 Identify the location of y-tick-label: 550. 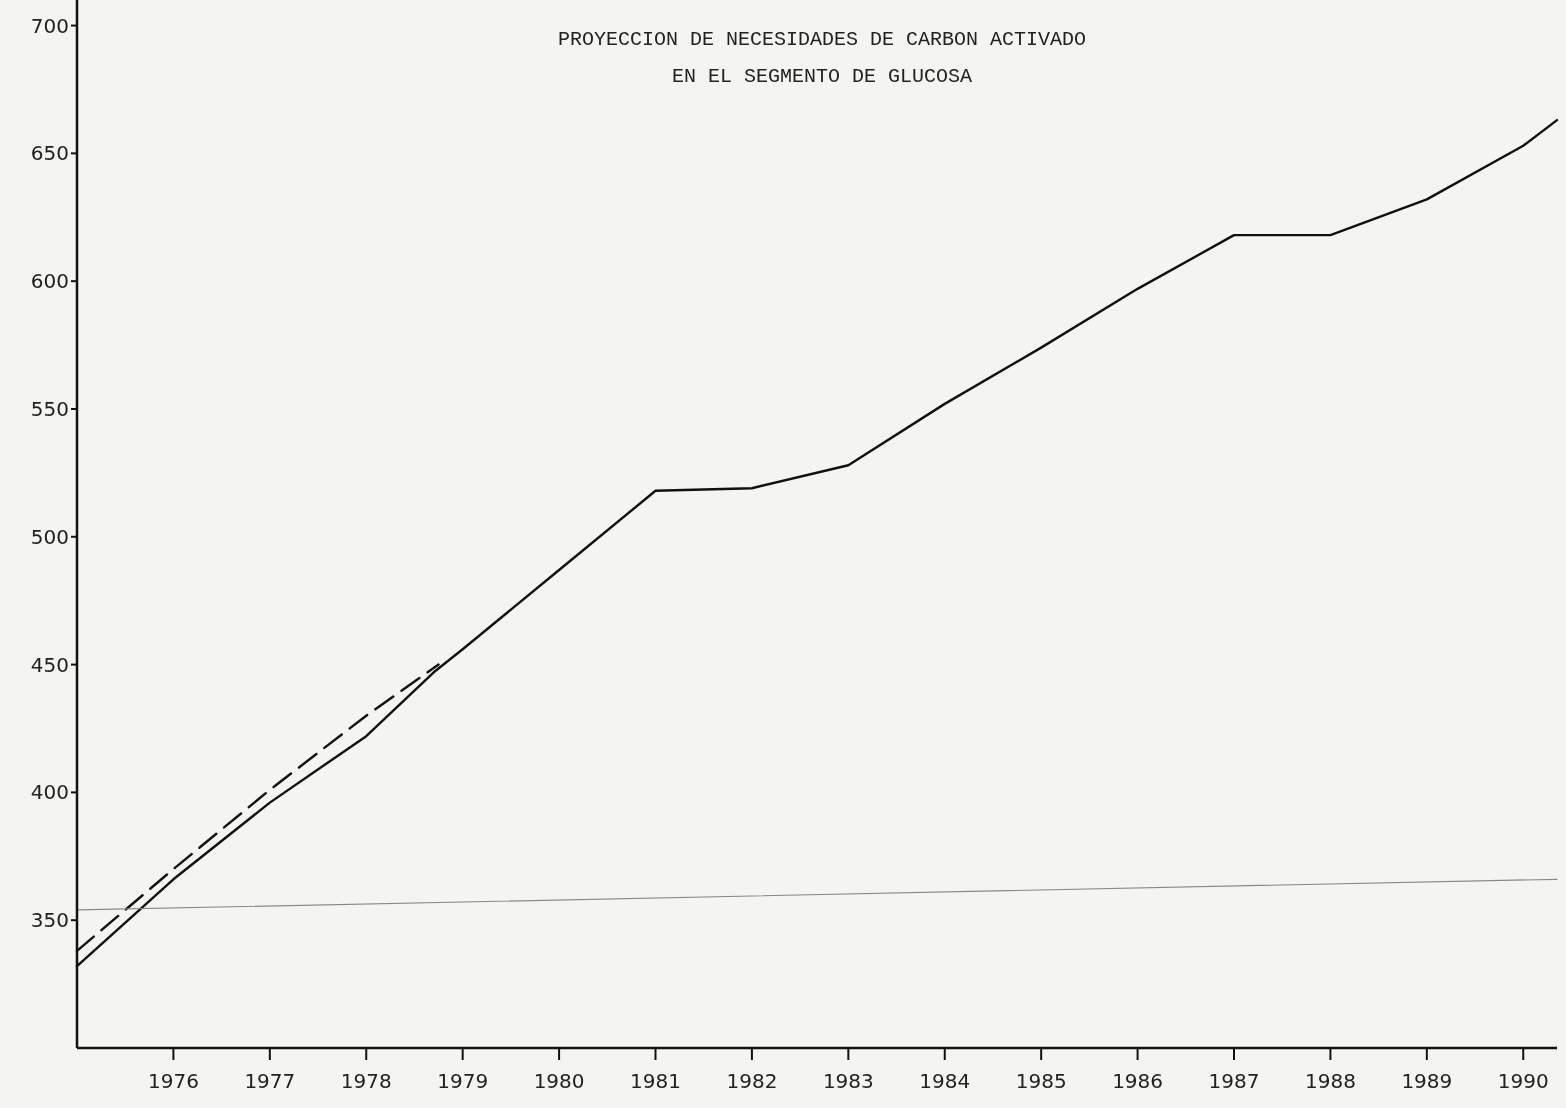
(49, 408).